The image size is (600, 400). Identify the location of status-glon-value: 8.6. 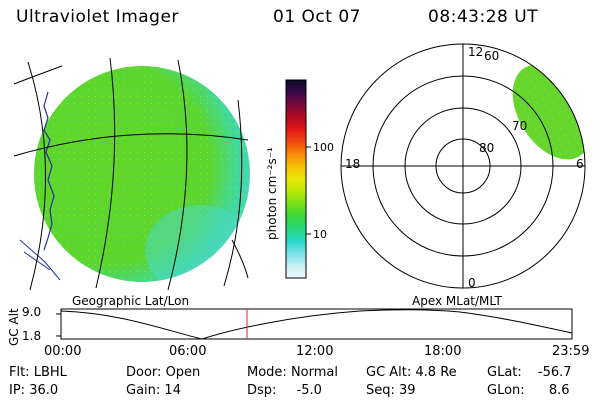
(559, 390).